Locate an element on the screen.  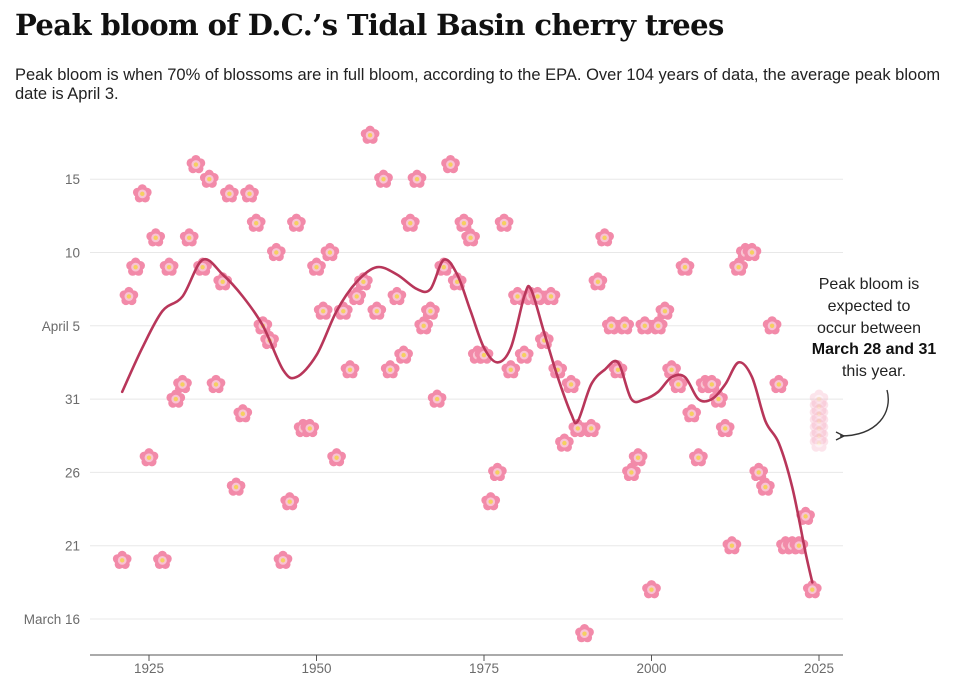
x-tick-label: 1975 is located at coordinates (484, 668).